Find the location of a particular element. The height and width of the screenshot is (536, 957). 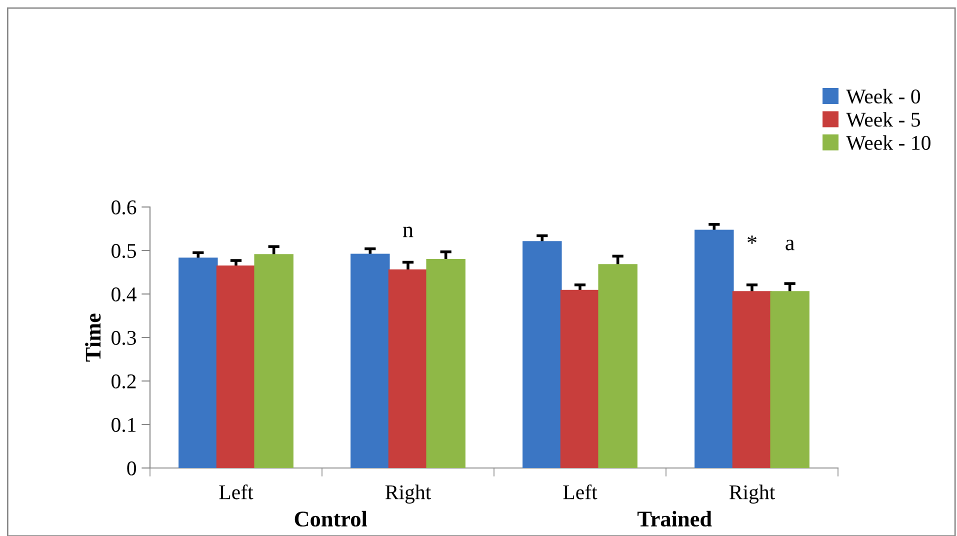

text: Control is located at coordinates (331, 518).